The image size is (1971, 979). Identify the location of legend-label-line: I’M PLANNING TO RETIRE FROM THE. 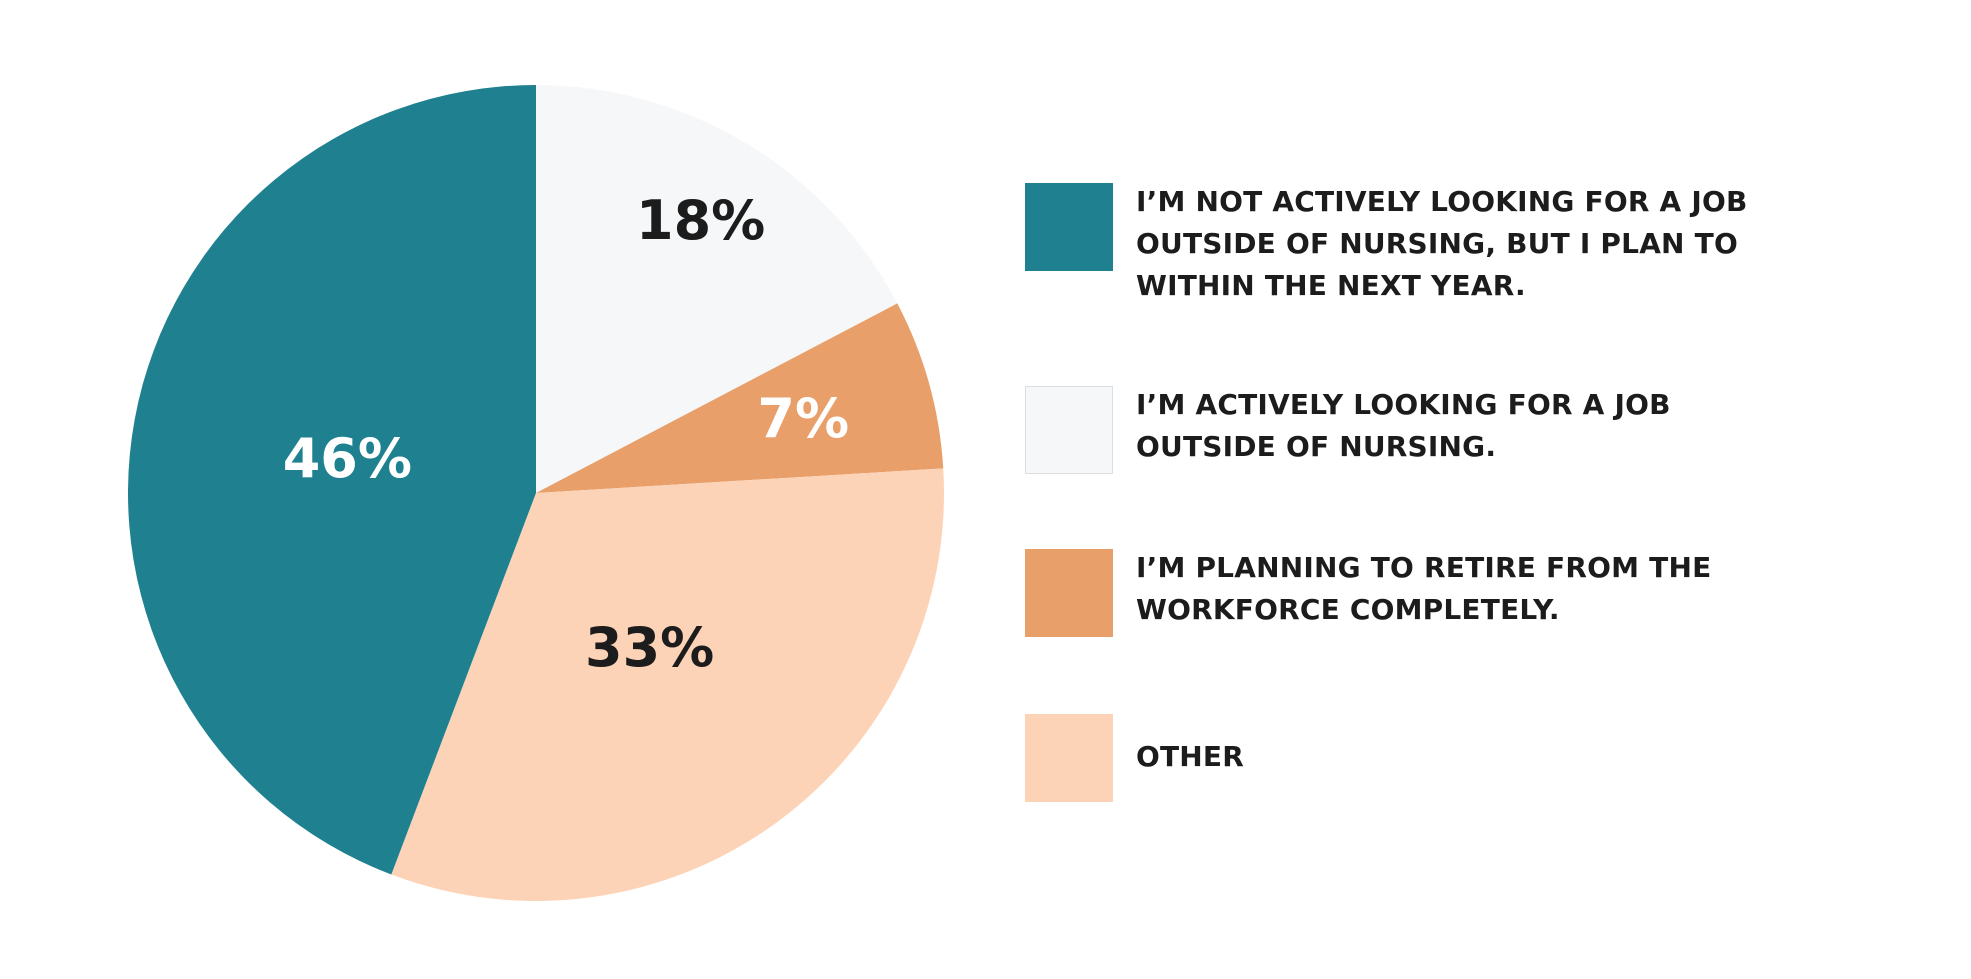
(1424, 567).